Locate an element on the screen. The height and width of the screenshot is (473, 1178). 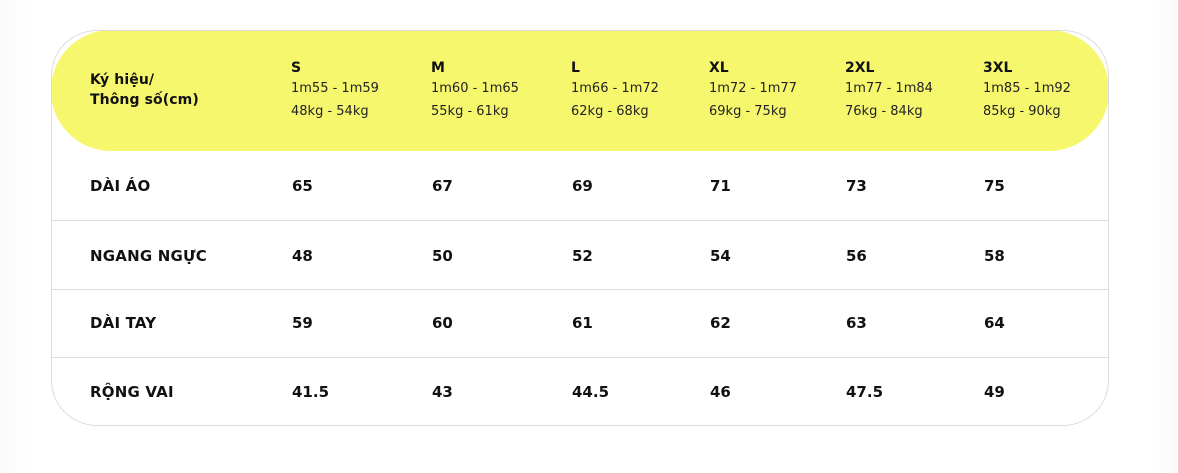
size-header-l: L 1m66 - 1m72 62kg - 68kg is located at coordinates (615, 91).